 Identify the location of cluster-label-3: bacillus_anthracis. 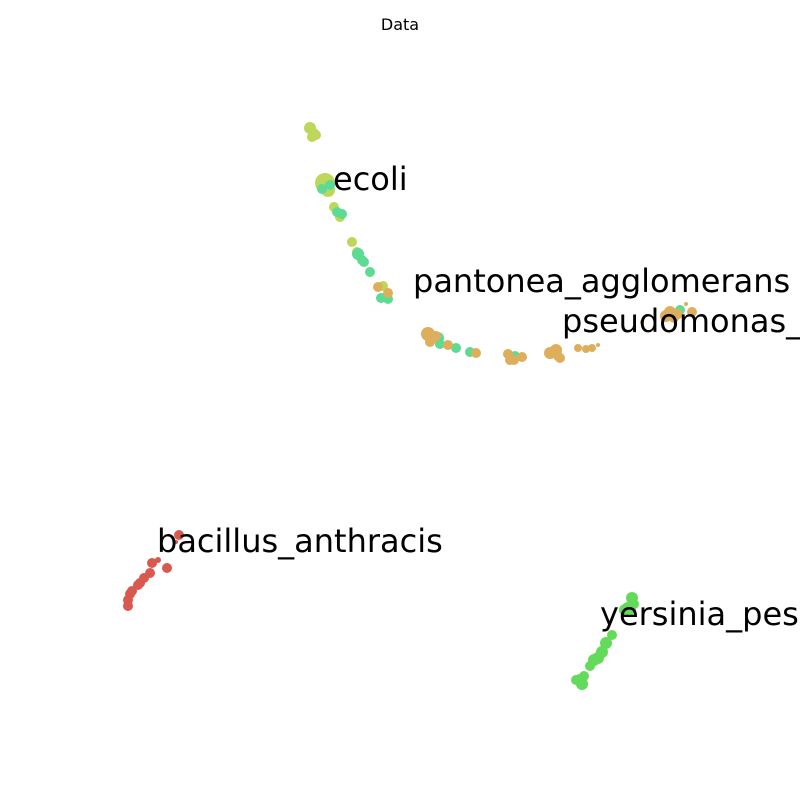
(300, 541).